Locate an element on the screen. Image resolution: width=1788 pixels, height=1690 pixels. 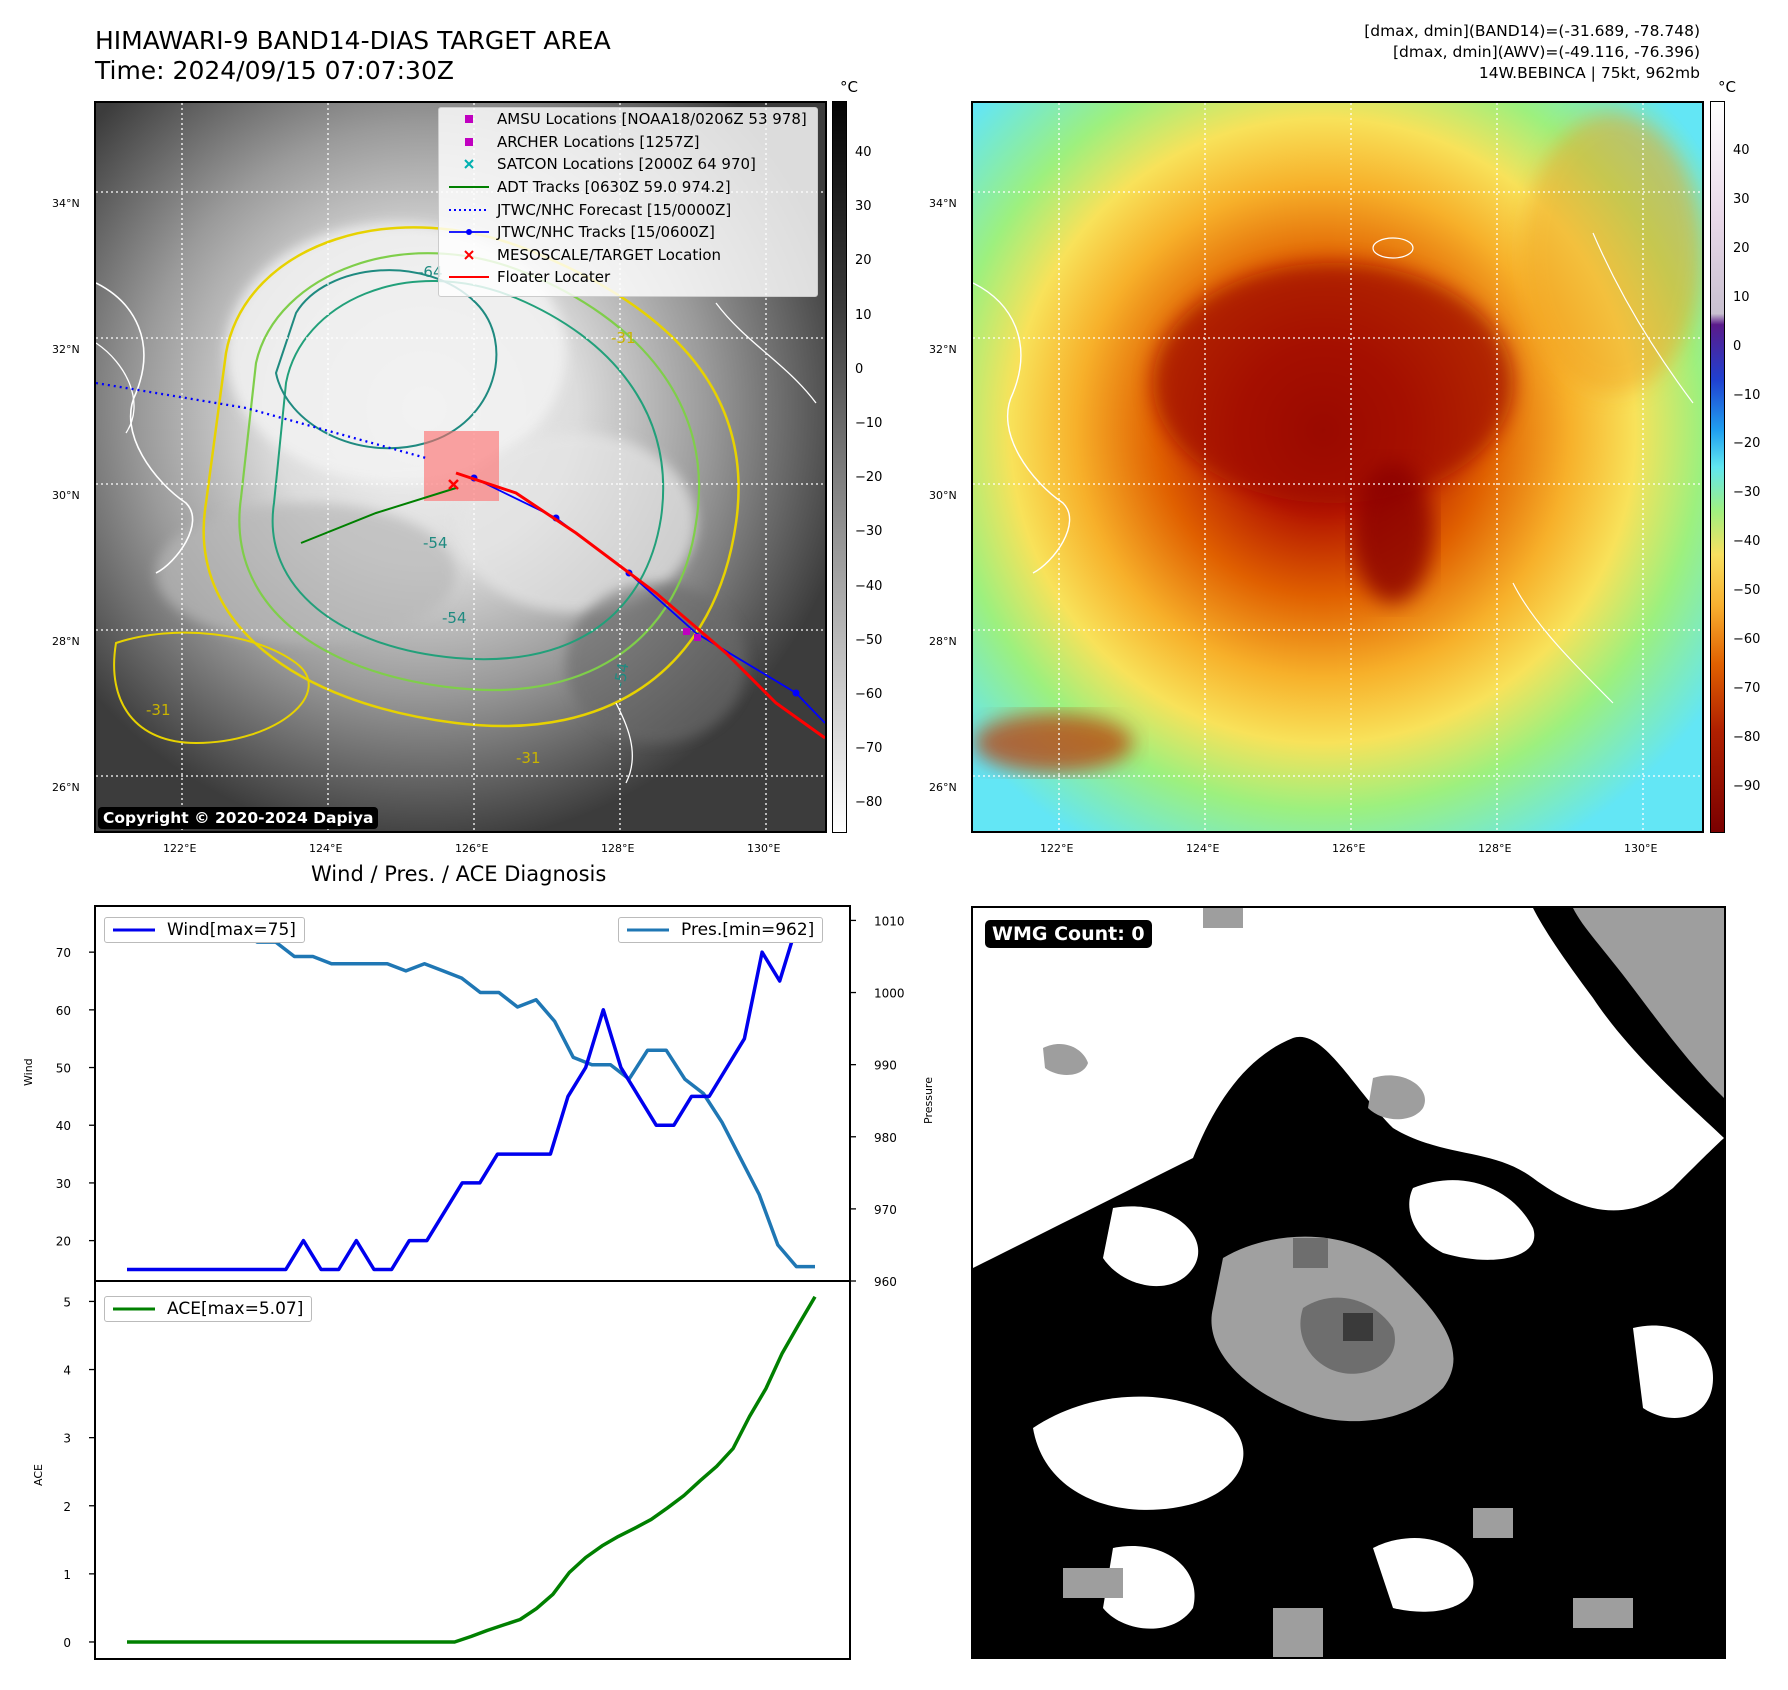
pressure-axis-tick-label: 990 is located at coordinates (885, 1066).